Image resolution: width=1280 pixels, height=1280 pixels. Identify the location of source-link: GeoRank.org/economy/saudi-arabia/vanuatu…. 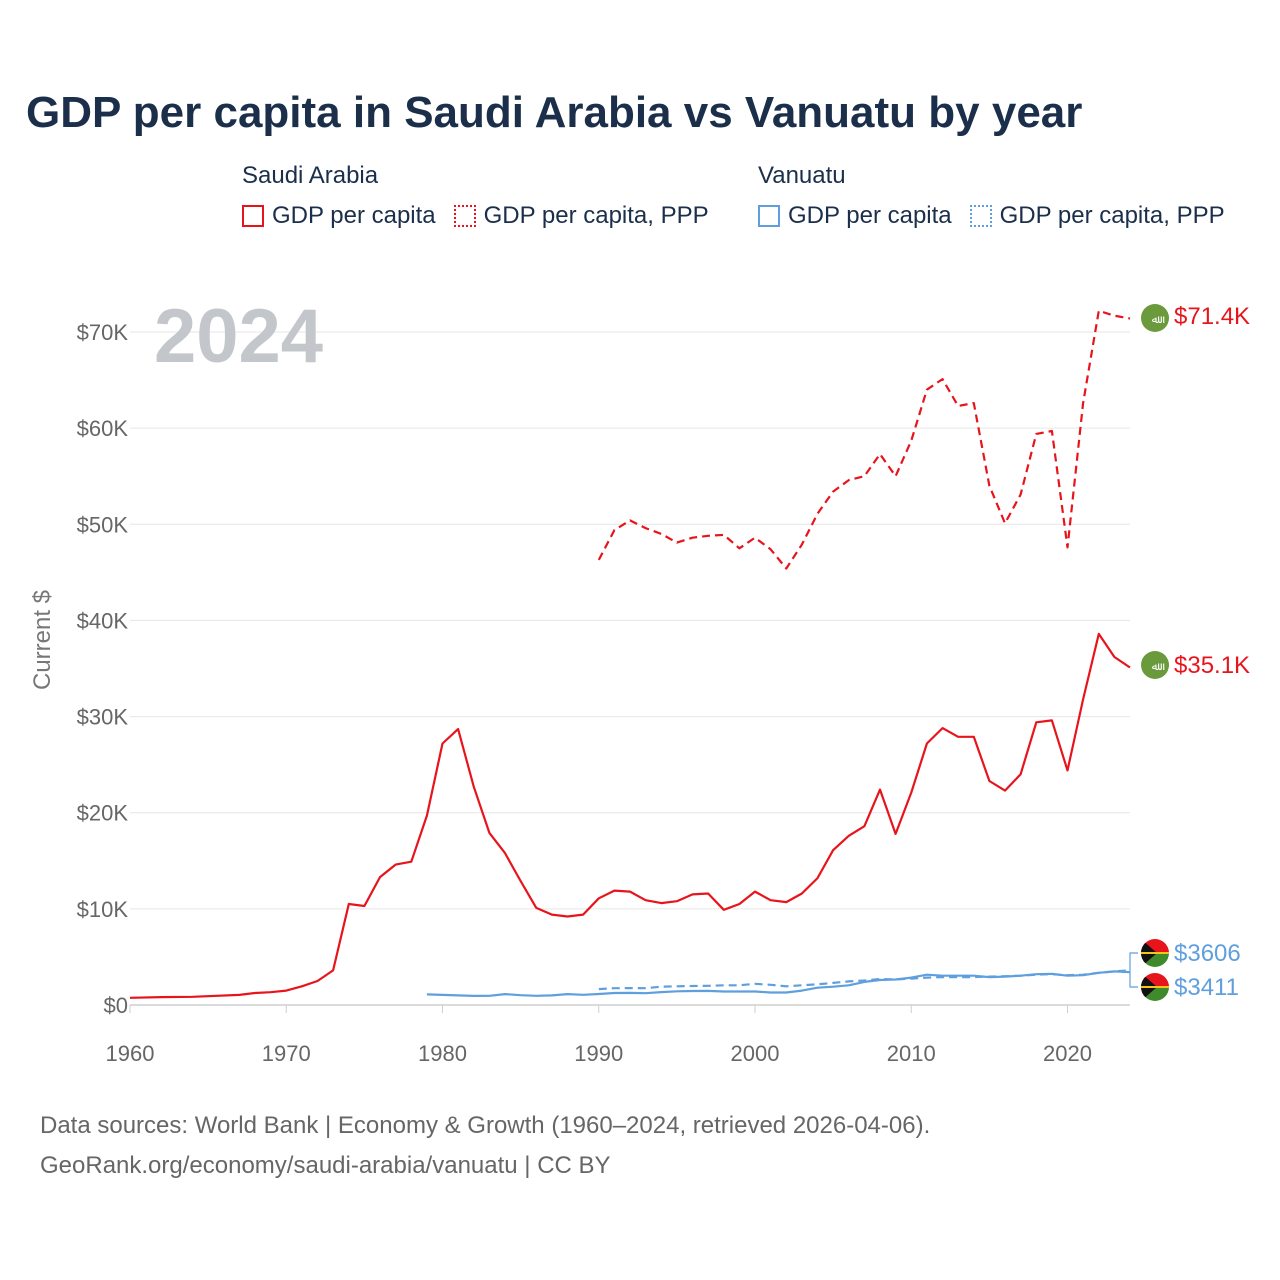
(325, 1165).